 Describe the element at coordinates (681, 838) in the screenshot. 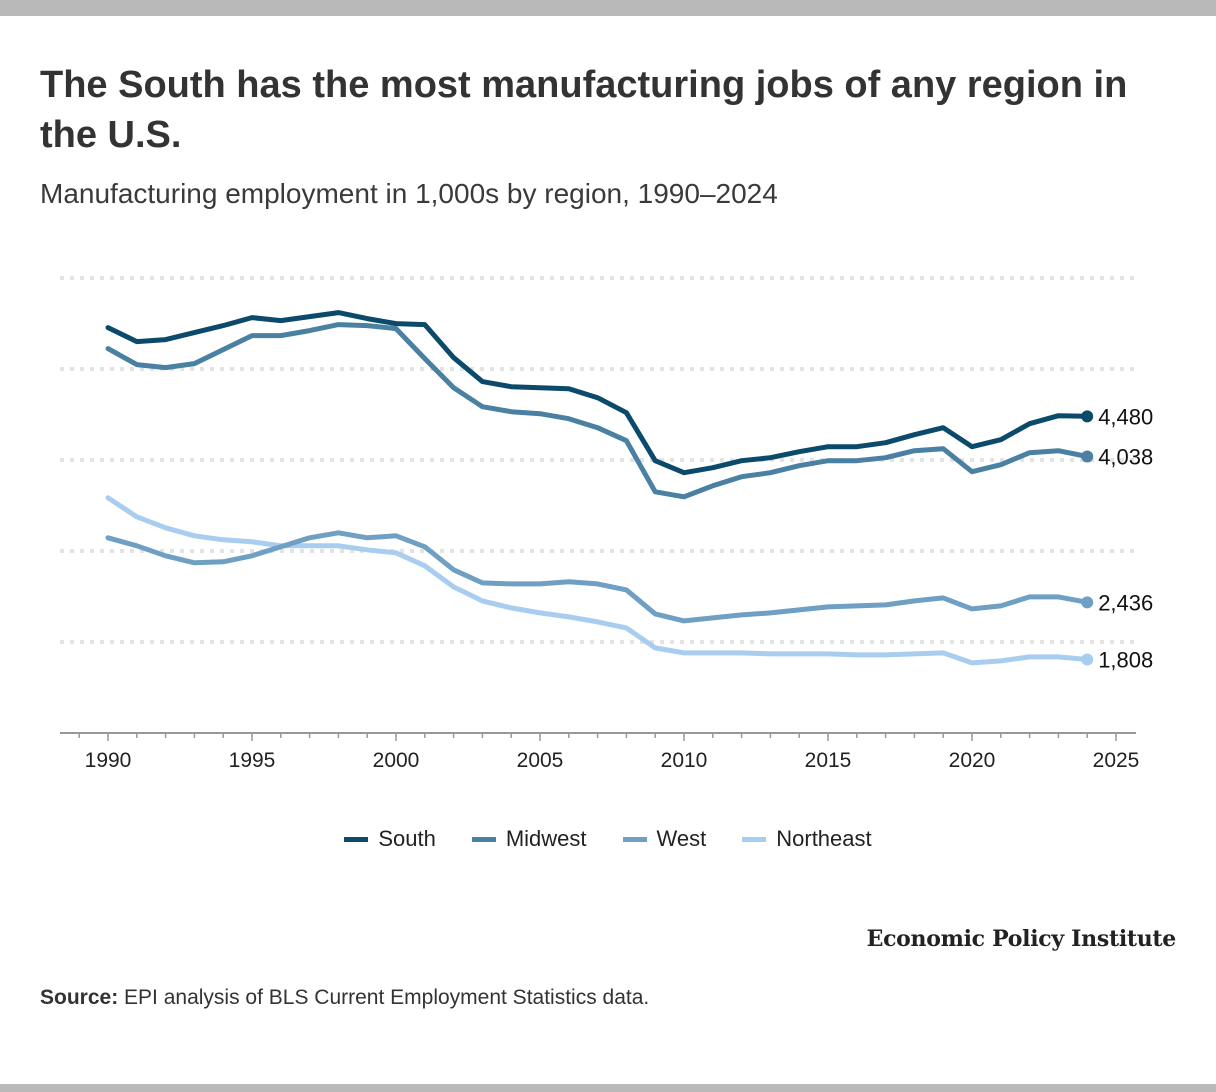

I see `legend-label: West` at that location.